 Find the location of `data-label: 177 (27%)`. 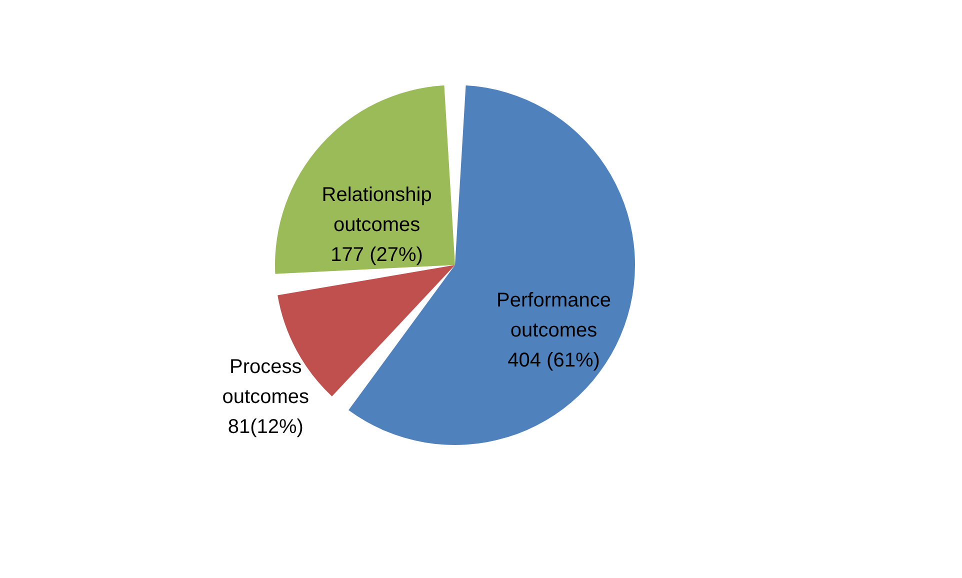

data-label: 177 (27%) is located at coordinates (376, 255).